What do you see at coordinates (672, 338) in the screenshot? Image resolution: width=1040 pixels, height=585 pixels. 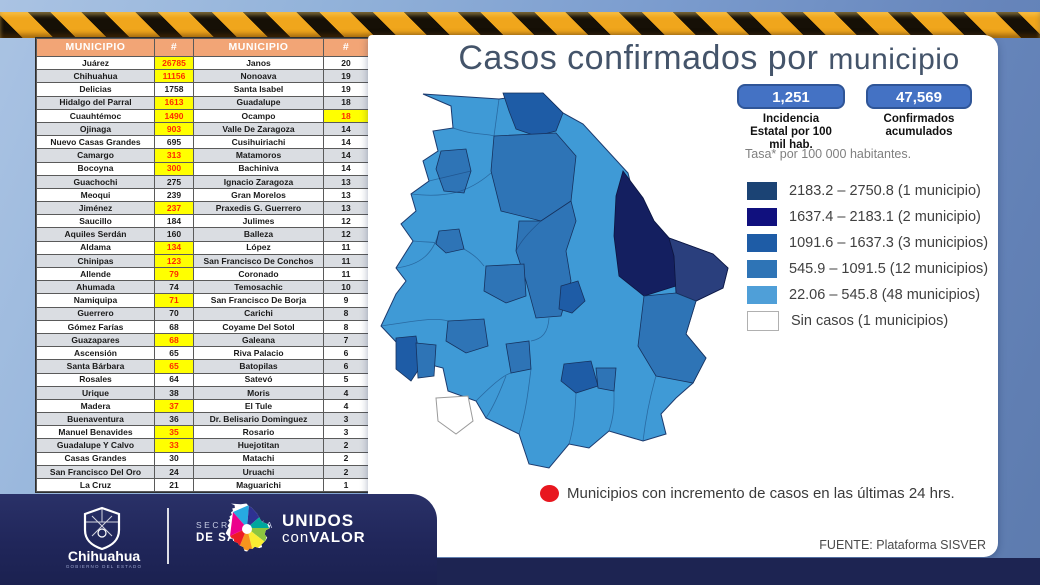 I see `map-region-east` at bounding box center [672, 338].